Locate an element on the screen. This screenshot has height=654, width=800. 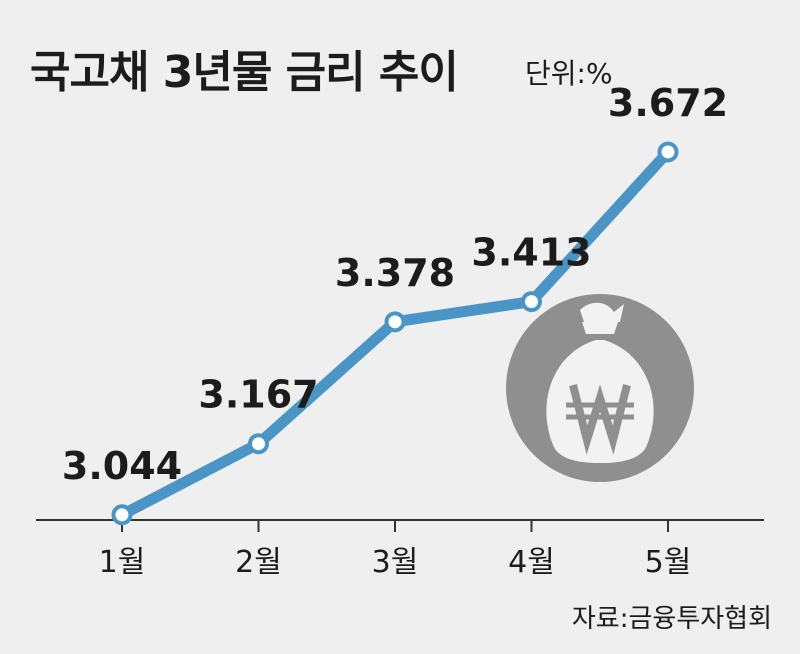
data-label: 3.378 is located at coordinates (395, 273).